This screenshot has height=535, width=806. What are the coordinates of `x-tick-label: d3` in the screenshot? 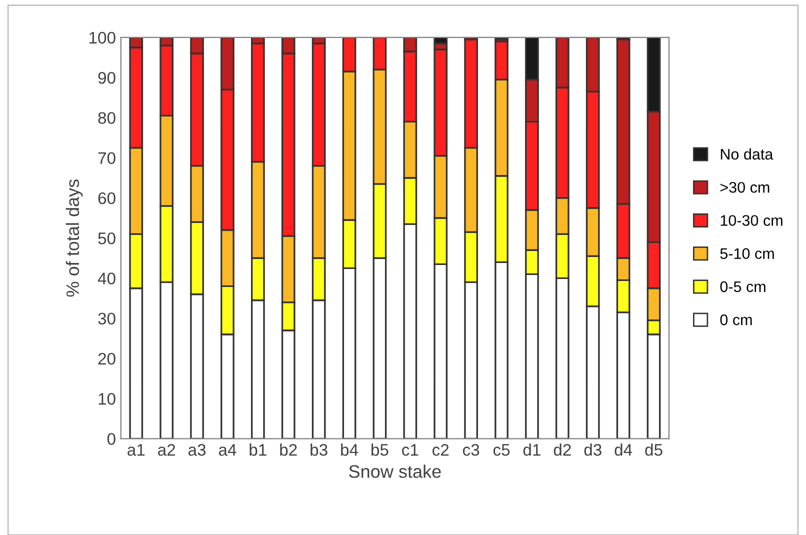 It's located at (593, 450).